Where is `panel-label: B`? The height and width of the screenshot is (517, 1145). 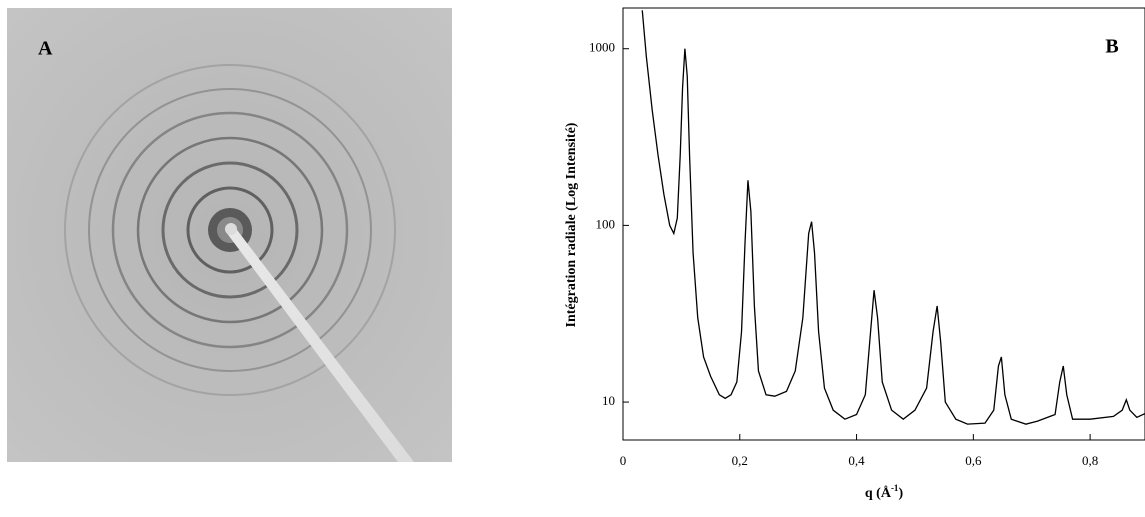
panel-label: B is located at coordinates (1111, 47).